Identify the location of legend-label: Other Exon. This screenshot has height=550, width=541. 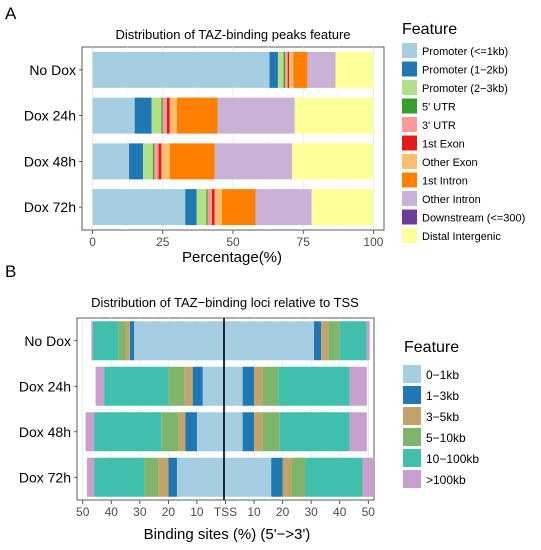
(450, 163).